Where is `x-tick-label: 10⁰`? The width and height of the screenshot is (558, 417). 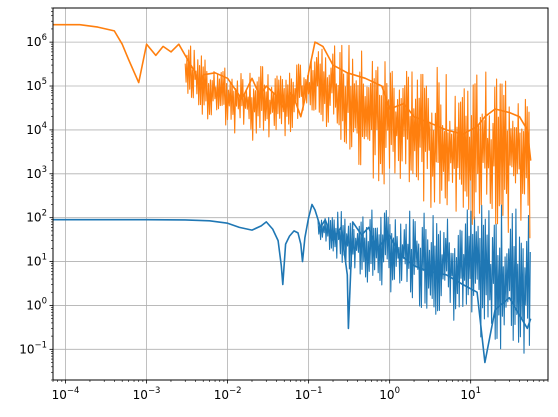 x-tick-label: 10⁰ is located at coordinates (389, 394).